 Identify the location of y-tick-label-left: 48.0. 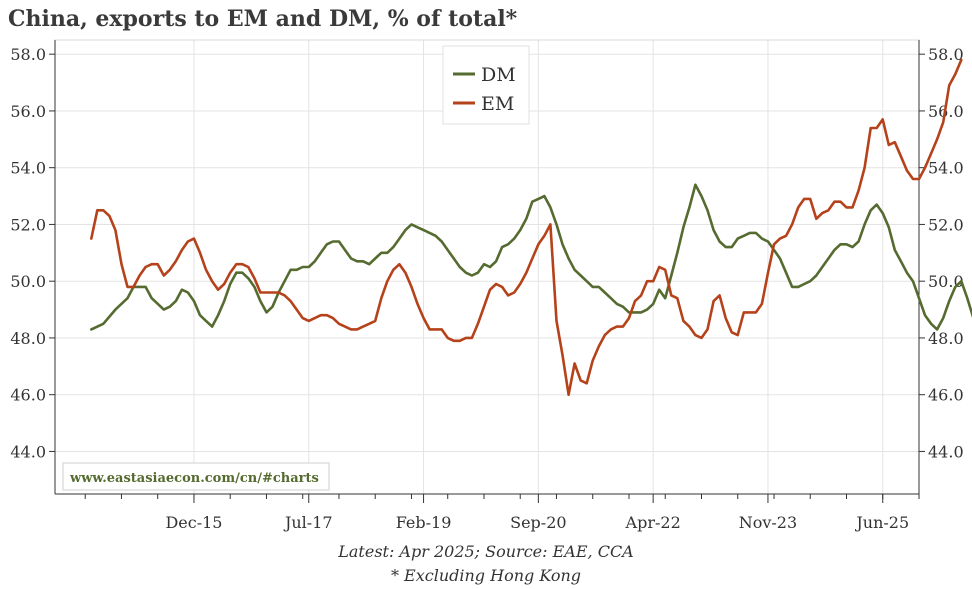
(28, 338).